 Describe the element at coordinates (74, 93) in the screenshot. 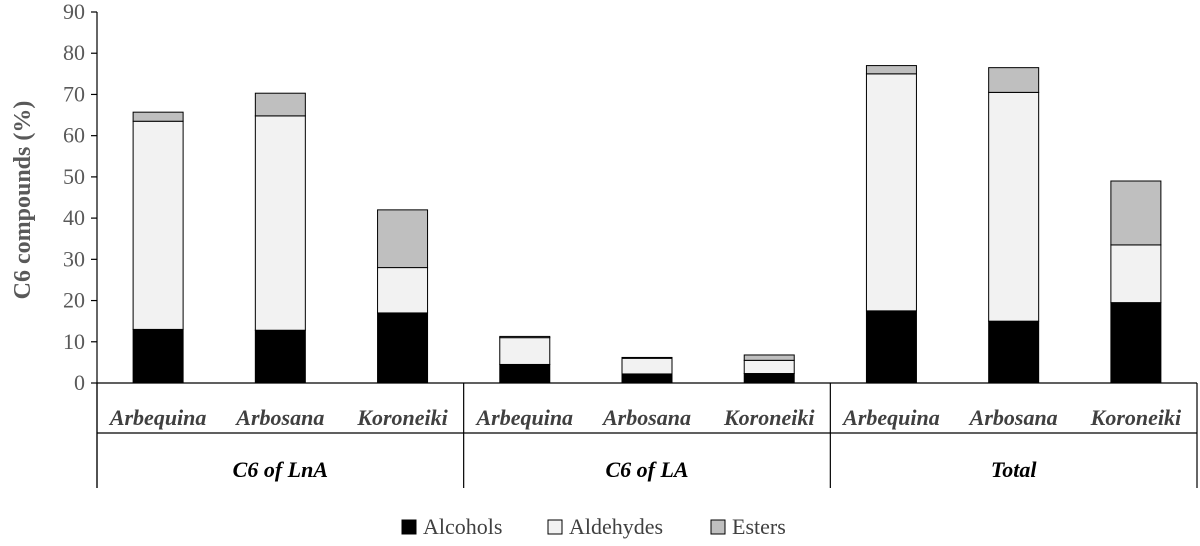

I see `y-tick-label: 70` at that location.